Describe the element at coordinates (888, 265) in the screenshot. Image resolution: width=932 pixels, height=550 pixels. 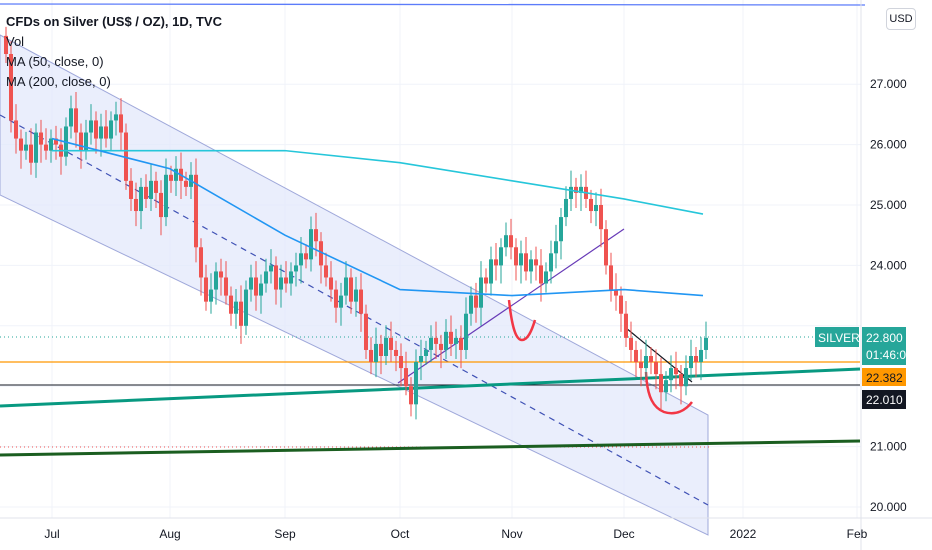
I see `price-tick-label: 24.000` at that location.